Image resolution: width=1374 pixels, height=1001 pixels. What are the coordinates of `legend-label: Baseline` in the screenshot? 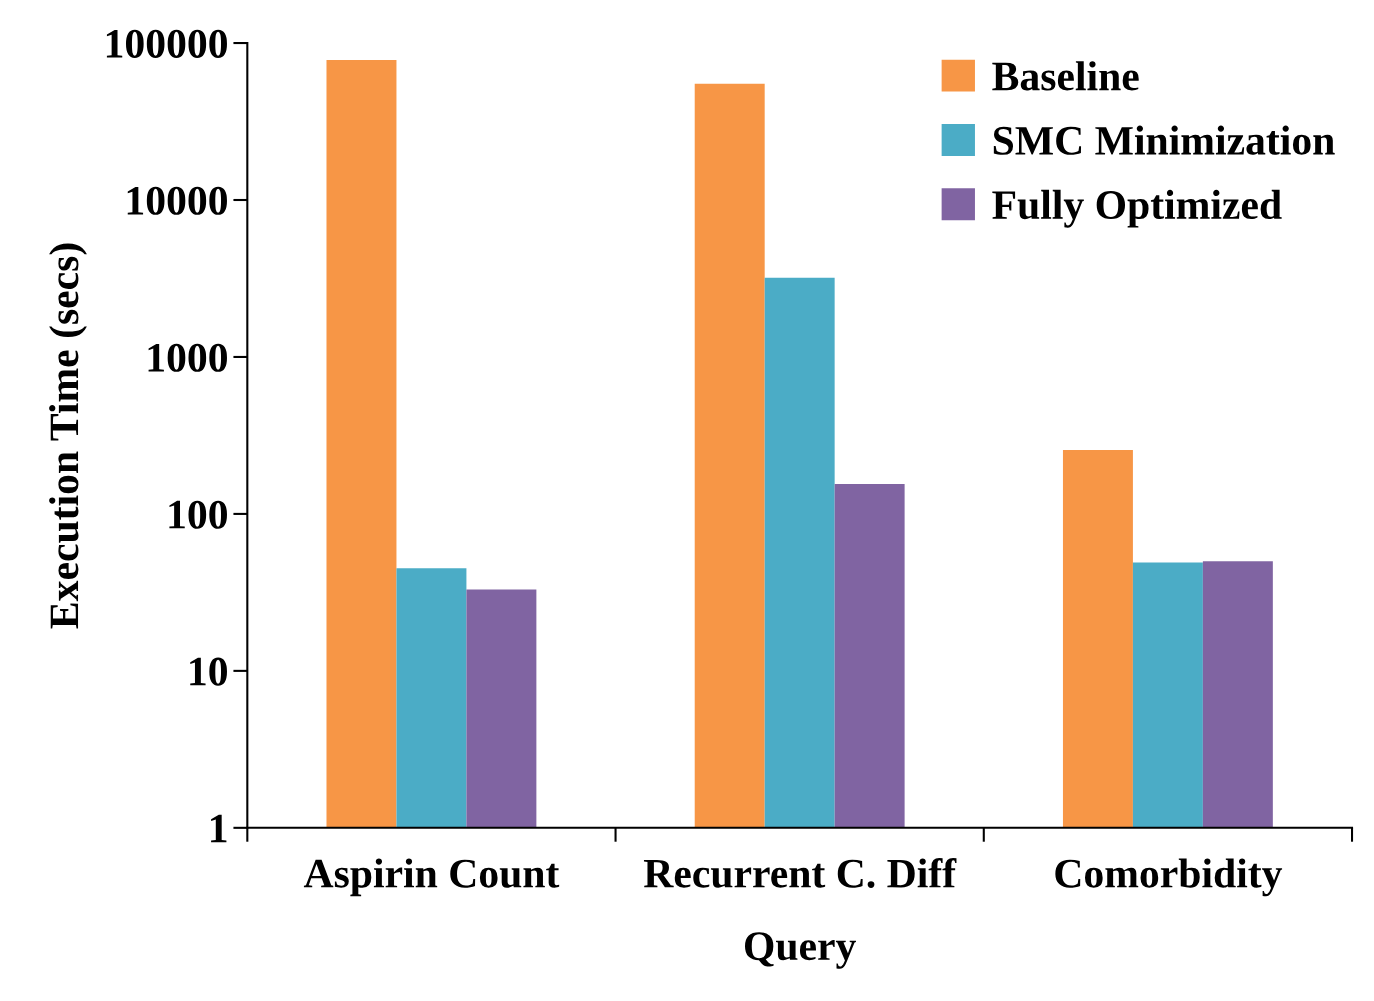 It's located at (1065, 76).